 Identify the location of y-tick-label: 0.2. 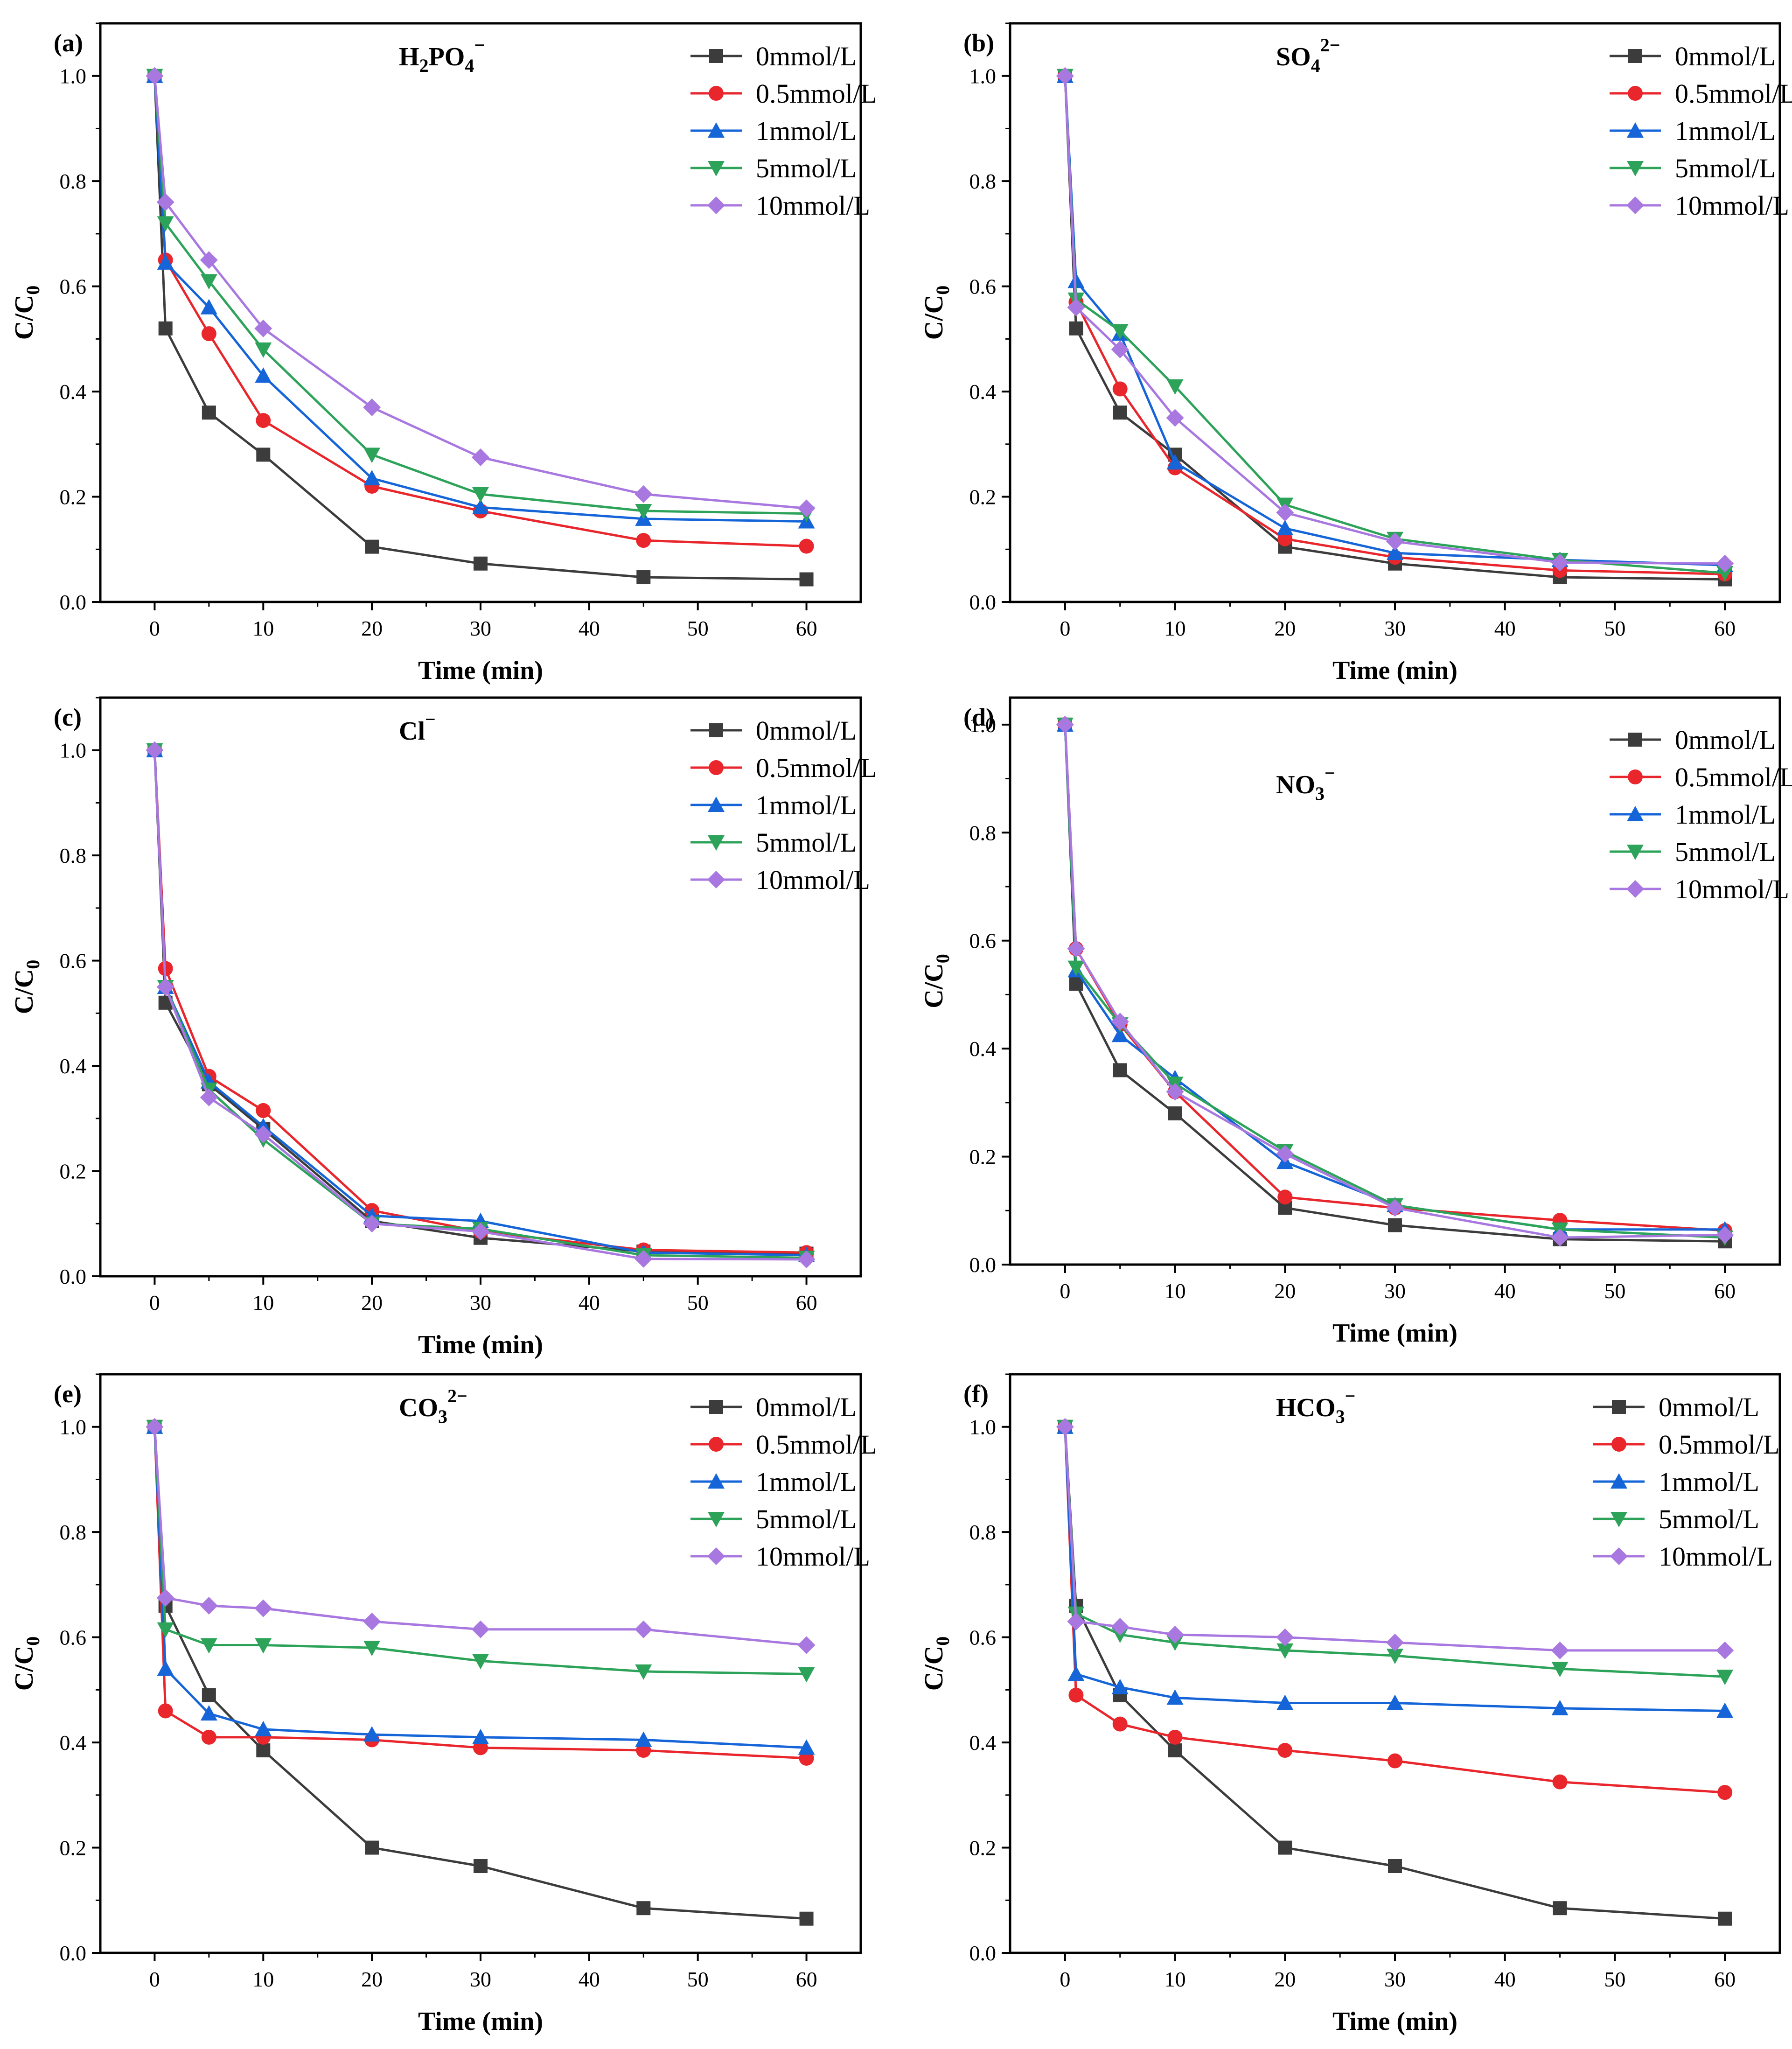
(983, 497).